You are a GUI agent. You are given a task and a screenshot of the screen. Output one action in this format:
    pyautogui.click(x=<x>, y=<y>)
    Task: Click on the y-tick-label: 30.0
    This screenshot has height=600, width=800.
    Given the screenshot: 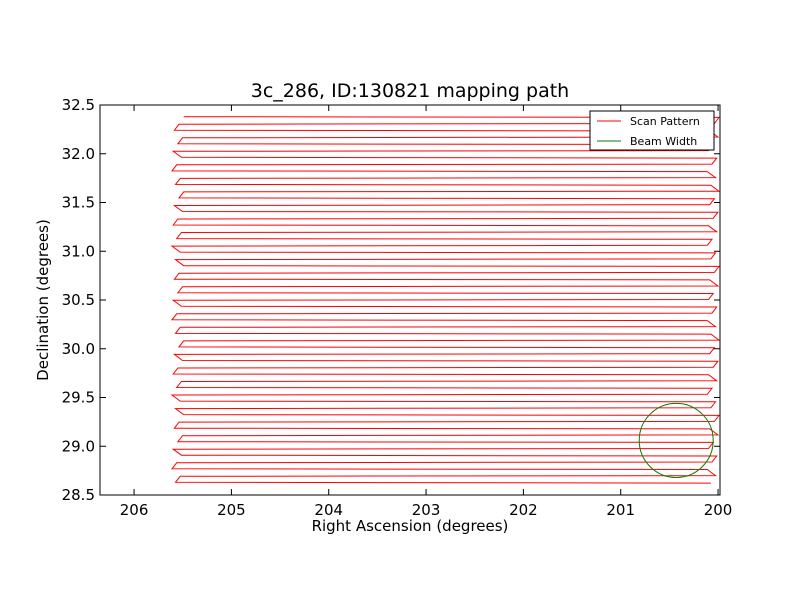 What is the action you would take?
    pyautogui.click(x=78, y=349)
    